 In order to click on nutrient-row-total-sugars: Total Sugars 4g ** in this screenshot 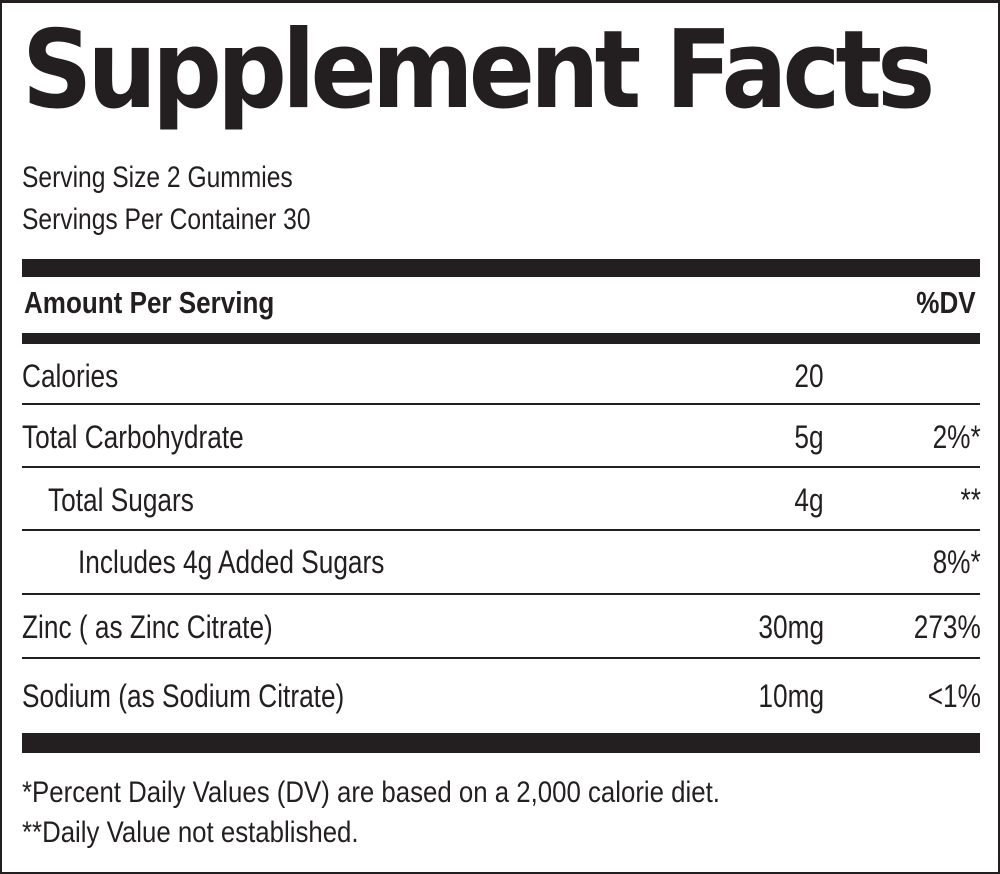, I will do `click(501, 506)`.